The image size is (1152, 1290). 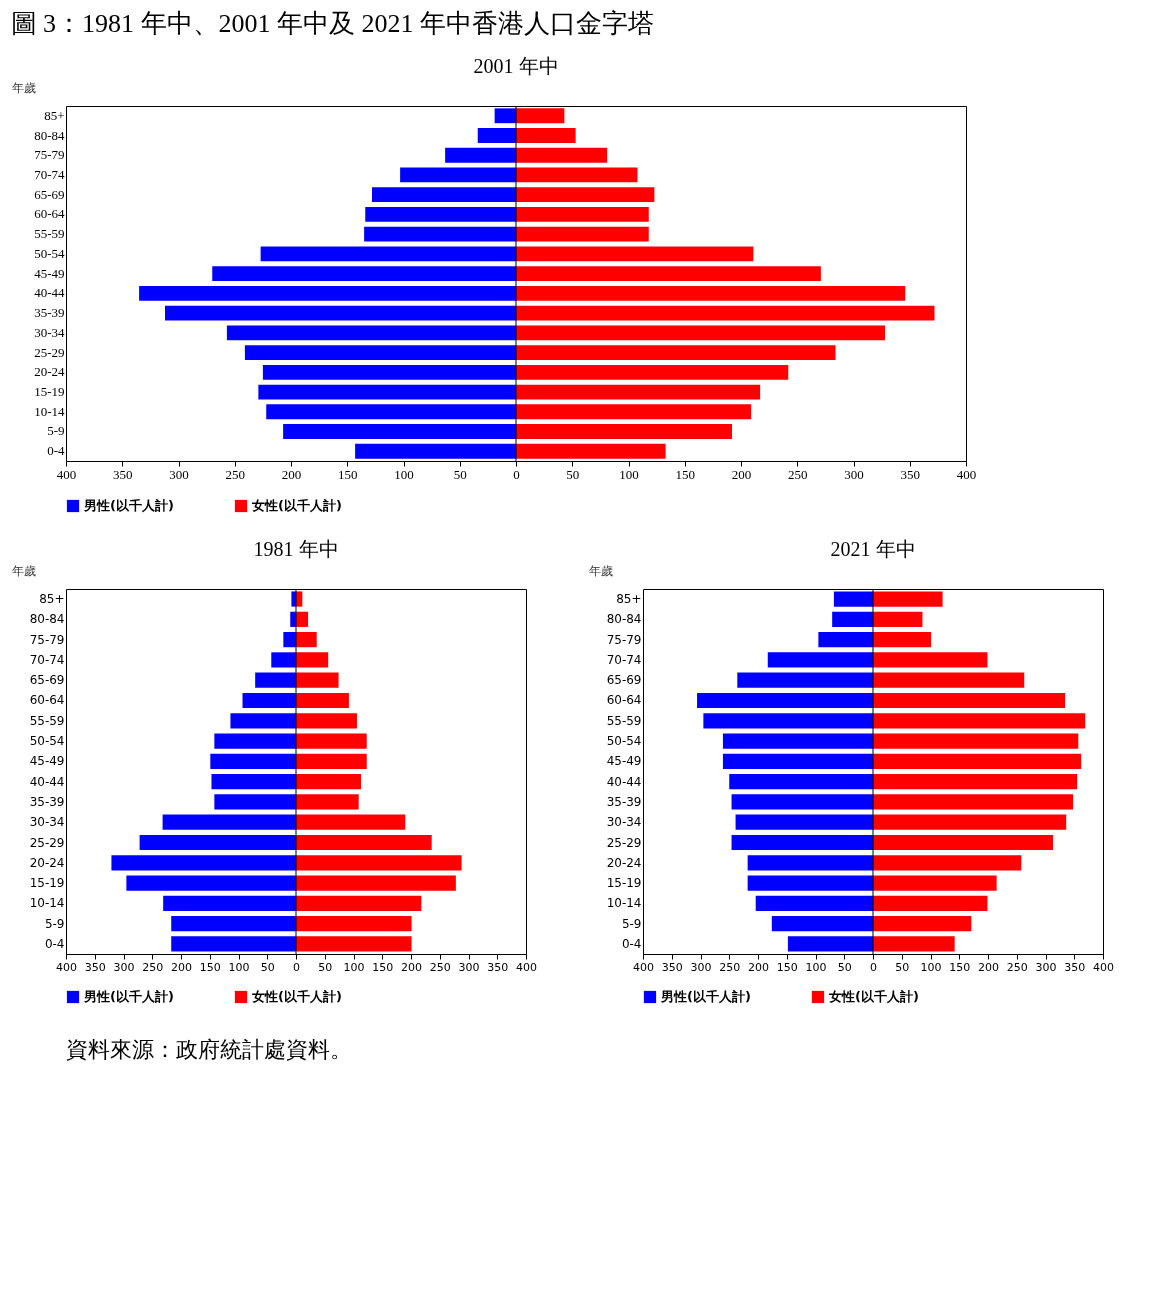 I want to click on y-tick-label: 50-54, so click(x=49, y=253).